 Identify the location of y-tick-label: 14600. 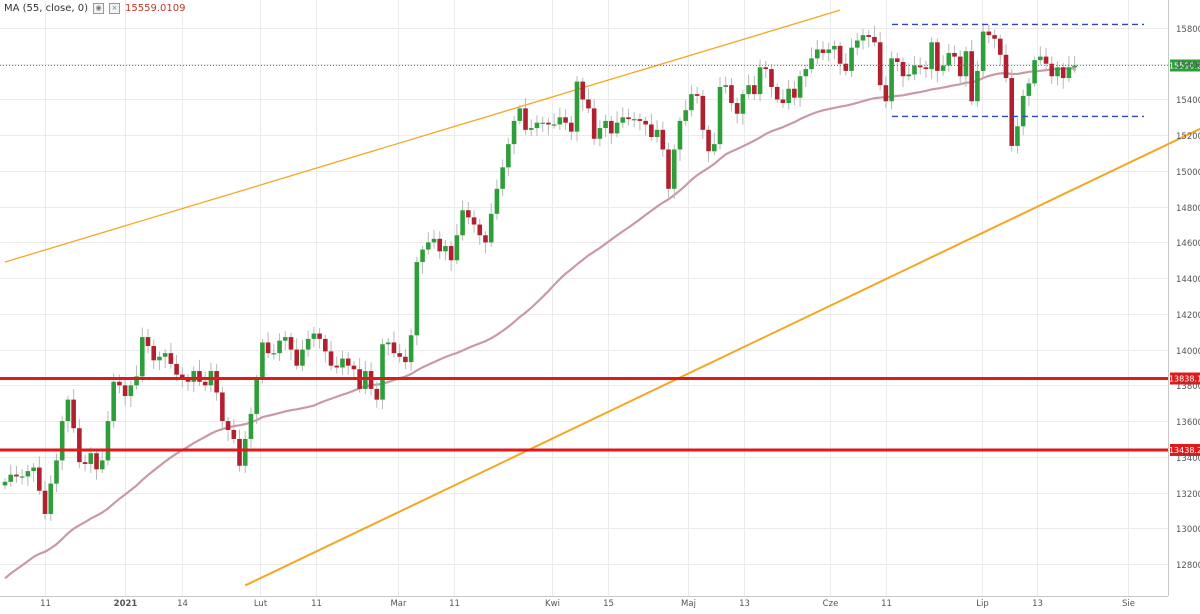
(1188, 244).